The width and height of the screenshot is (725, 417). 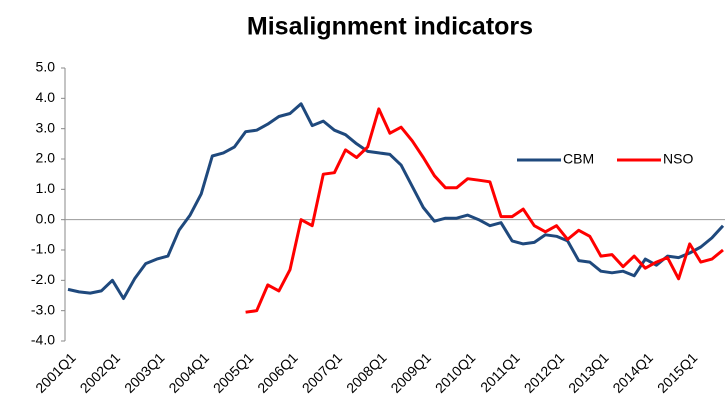 I want to click on y-tick-label: 1.0, so click(x=46, y=188).